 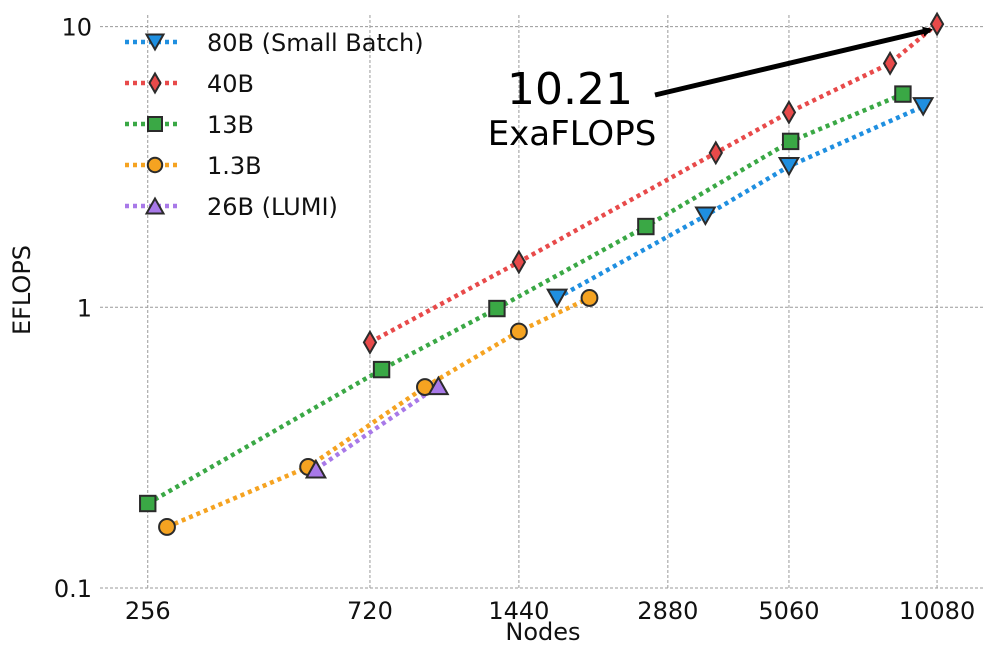 What do you see at coordinates (542, 632) in the screenshot?
I see `x-axis-title: Nodes` at bounding box center [542, 632].